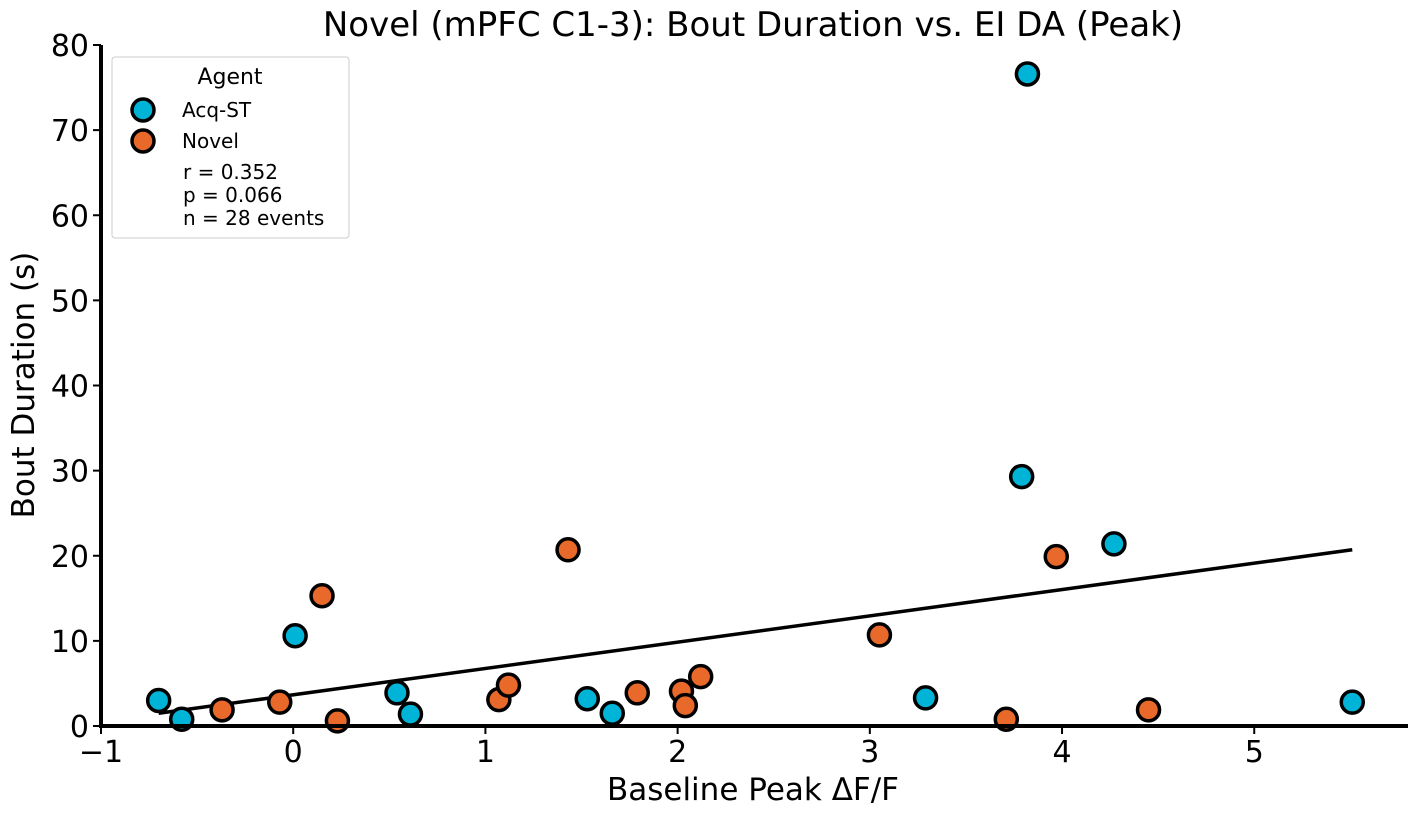  What do you see at coordinates (70, 131) in the screenshot?
I see `y-tick-label: 70` at bounding box center [70, 131].